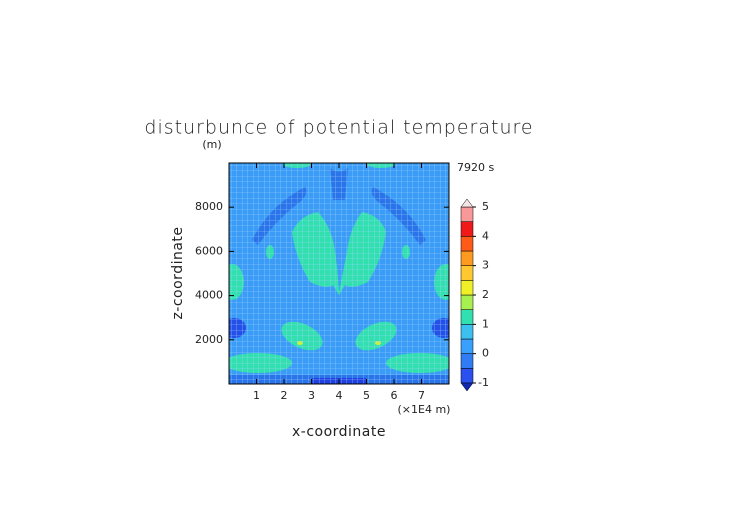  What do you see at coordinates (485, 294) in the screenshot?
I see `colorbar-tick-label: 2` at bounding box center [485, 294].